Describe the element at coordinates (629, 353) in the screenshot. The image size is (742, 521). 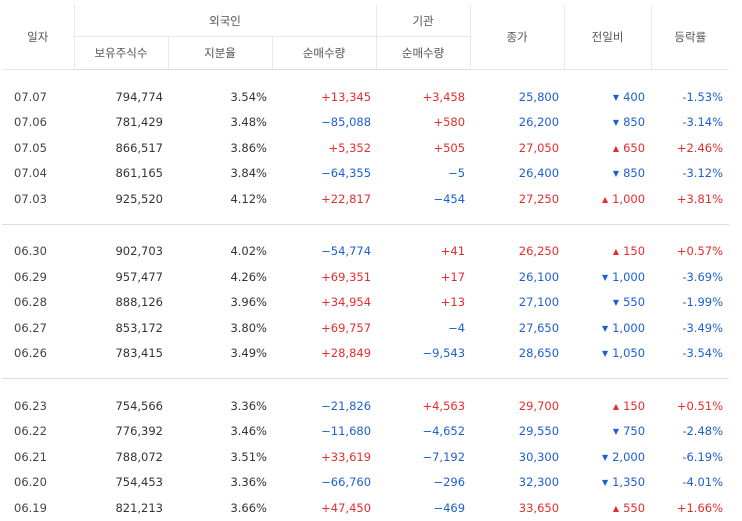
I see `change-value: 1,050` at that location.